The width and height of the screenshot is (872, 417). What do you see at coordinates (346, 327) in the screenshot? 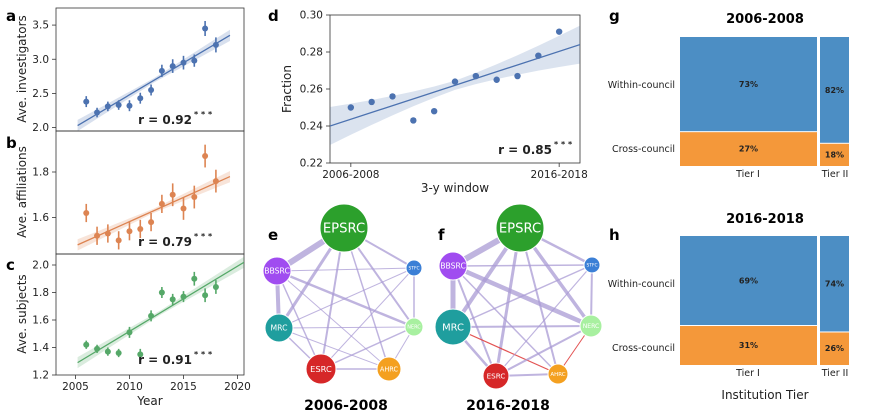
I see `edge-e-mrc-nerc` at bounding box center [346, 327].